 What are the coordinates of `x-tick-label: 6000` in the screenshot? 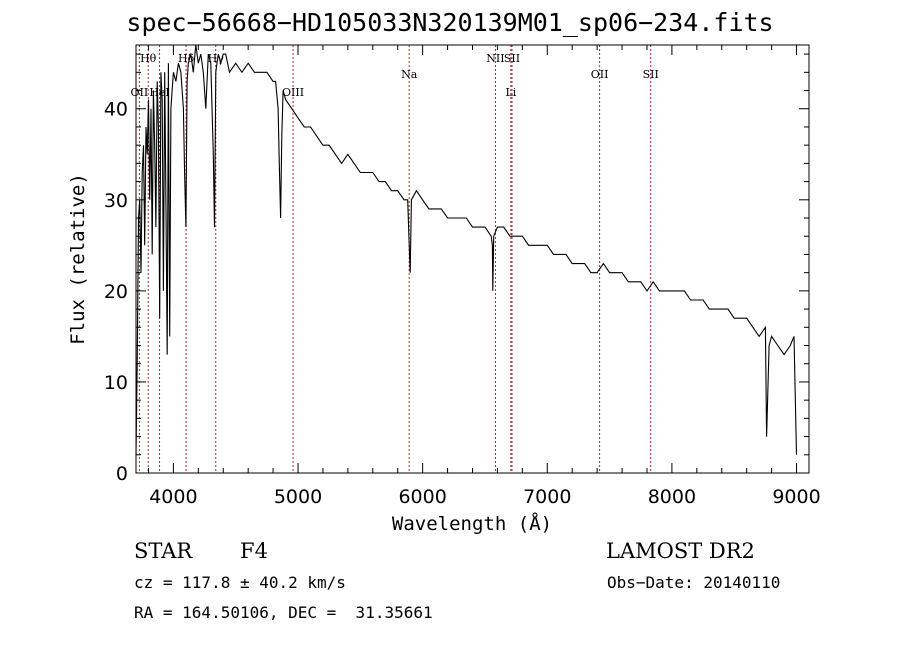 It's located at (422, 497).